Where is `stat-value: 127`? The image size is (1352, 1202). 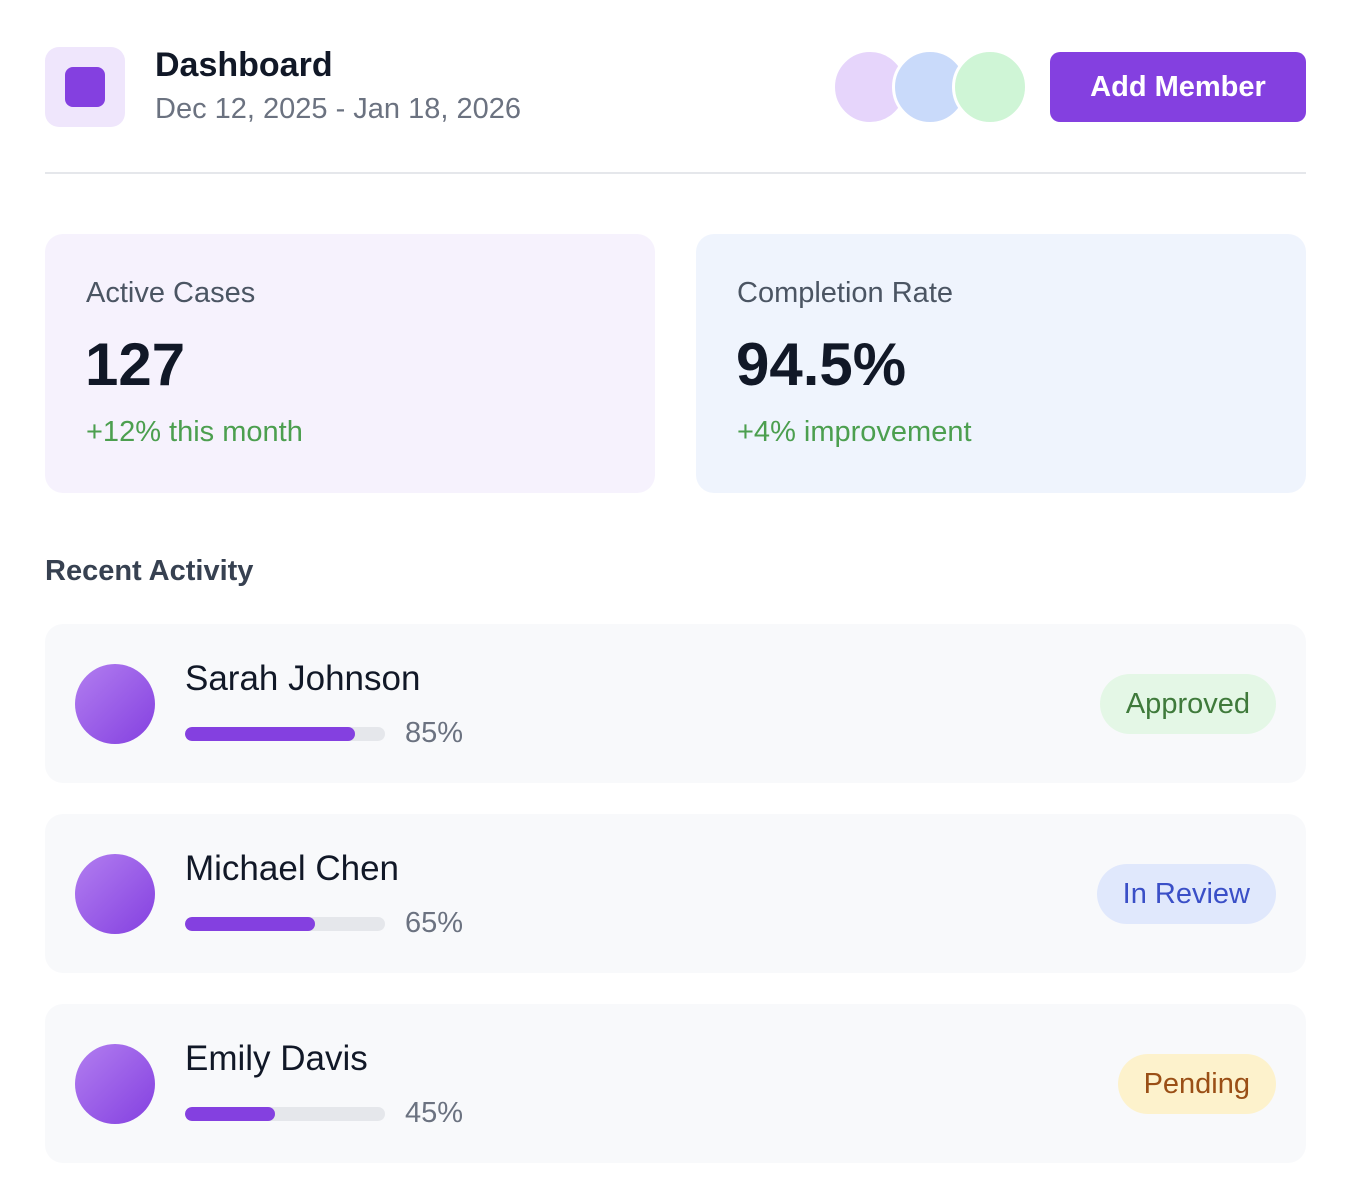 stat-value: 127 is located at coordinates (135, 364).